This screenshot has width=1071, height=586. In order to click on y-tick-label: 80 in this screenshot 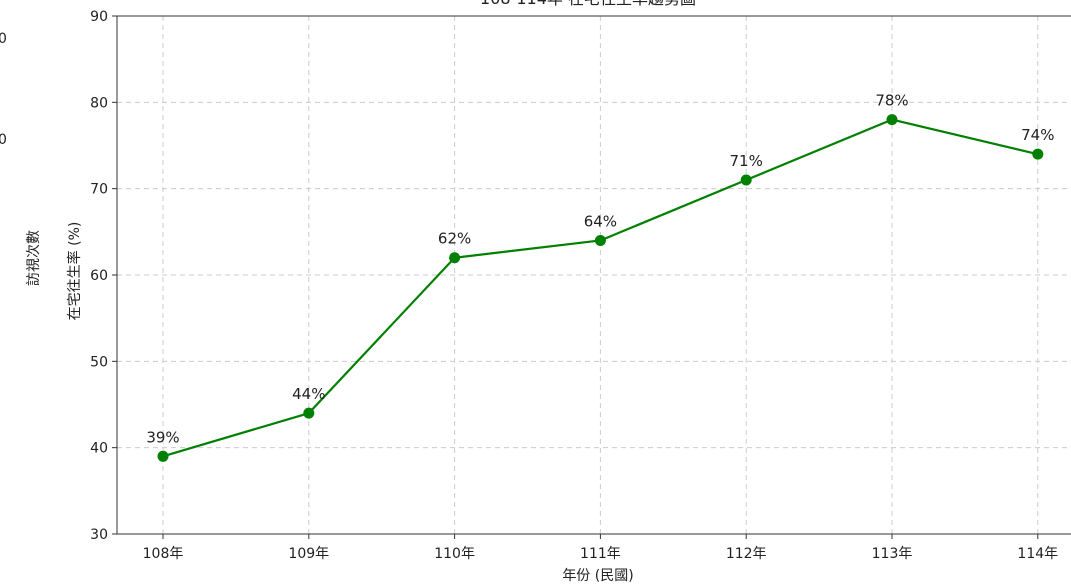, I will do `click(99, 103)`.